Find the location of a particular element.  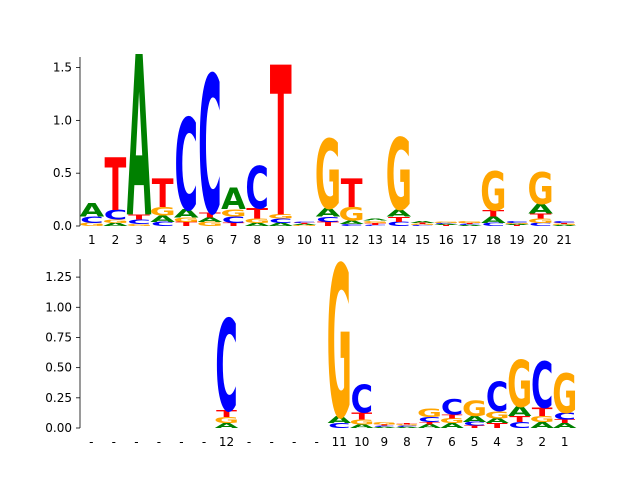

y-tick-label: 0.75 is located at coordinates (58, 337).